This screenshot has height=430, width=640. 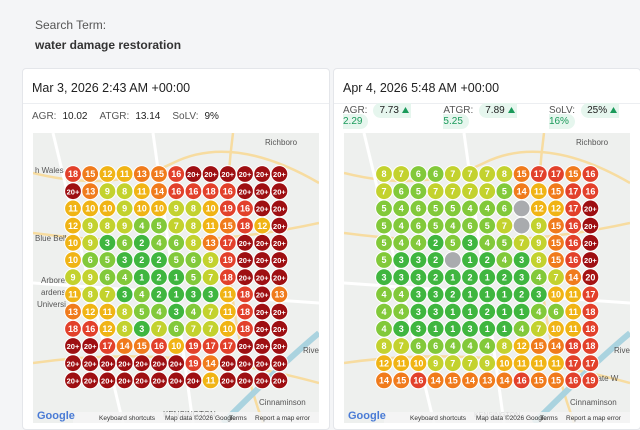 I want to click on metric: AGR: 7.73 2.29, so click(x=387, y=116).